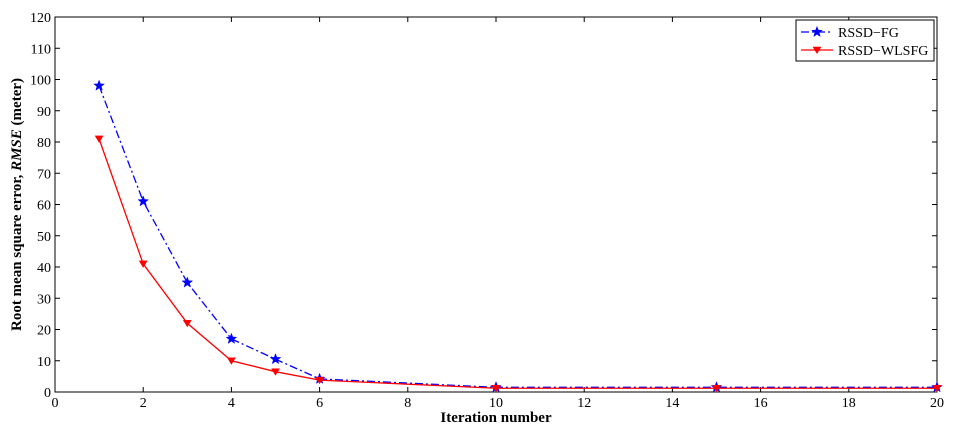 This screenshot has width=962, height=426. What do you see at coordinates (319, 403) in the screenshot?
I see `x-tick-label: 6` at bounding box center [319, 403].